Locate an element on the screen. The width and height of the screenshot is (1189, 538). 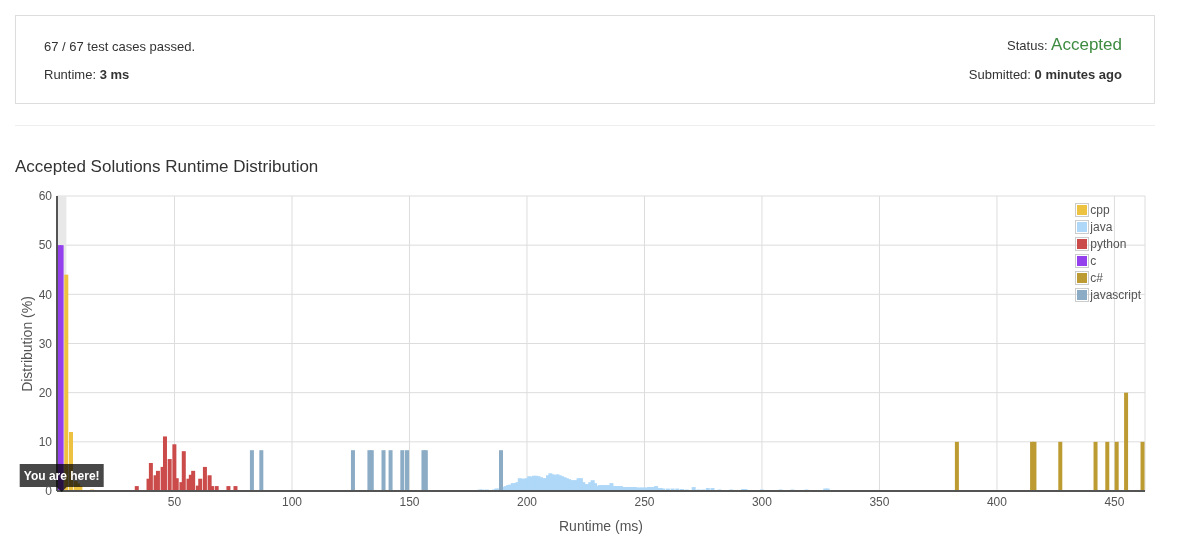
x-tick-label: 300 is located at coordinates (762, 501).